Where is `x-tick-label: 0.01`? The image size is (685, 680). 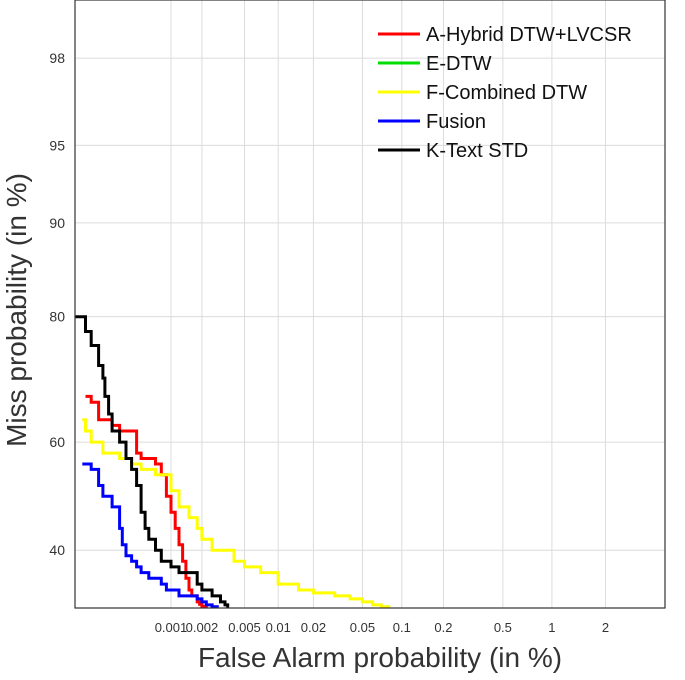 x-tick-label: 0.01 is located at coordinates (278, 627).